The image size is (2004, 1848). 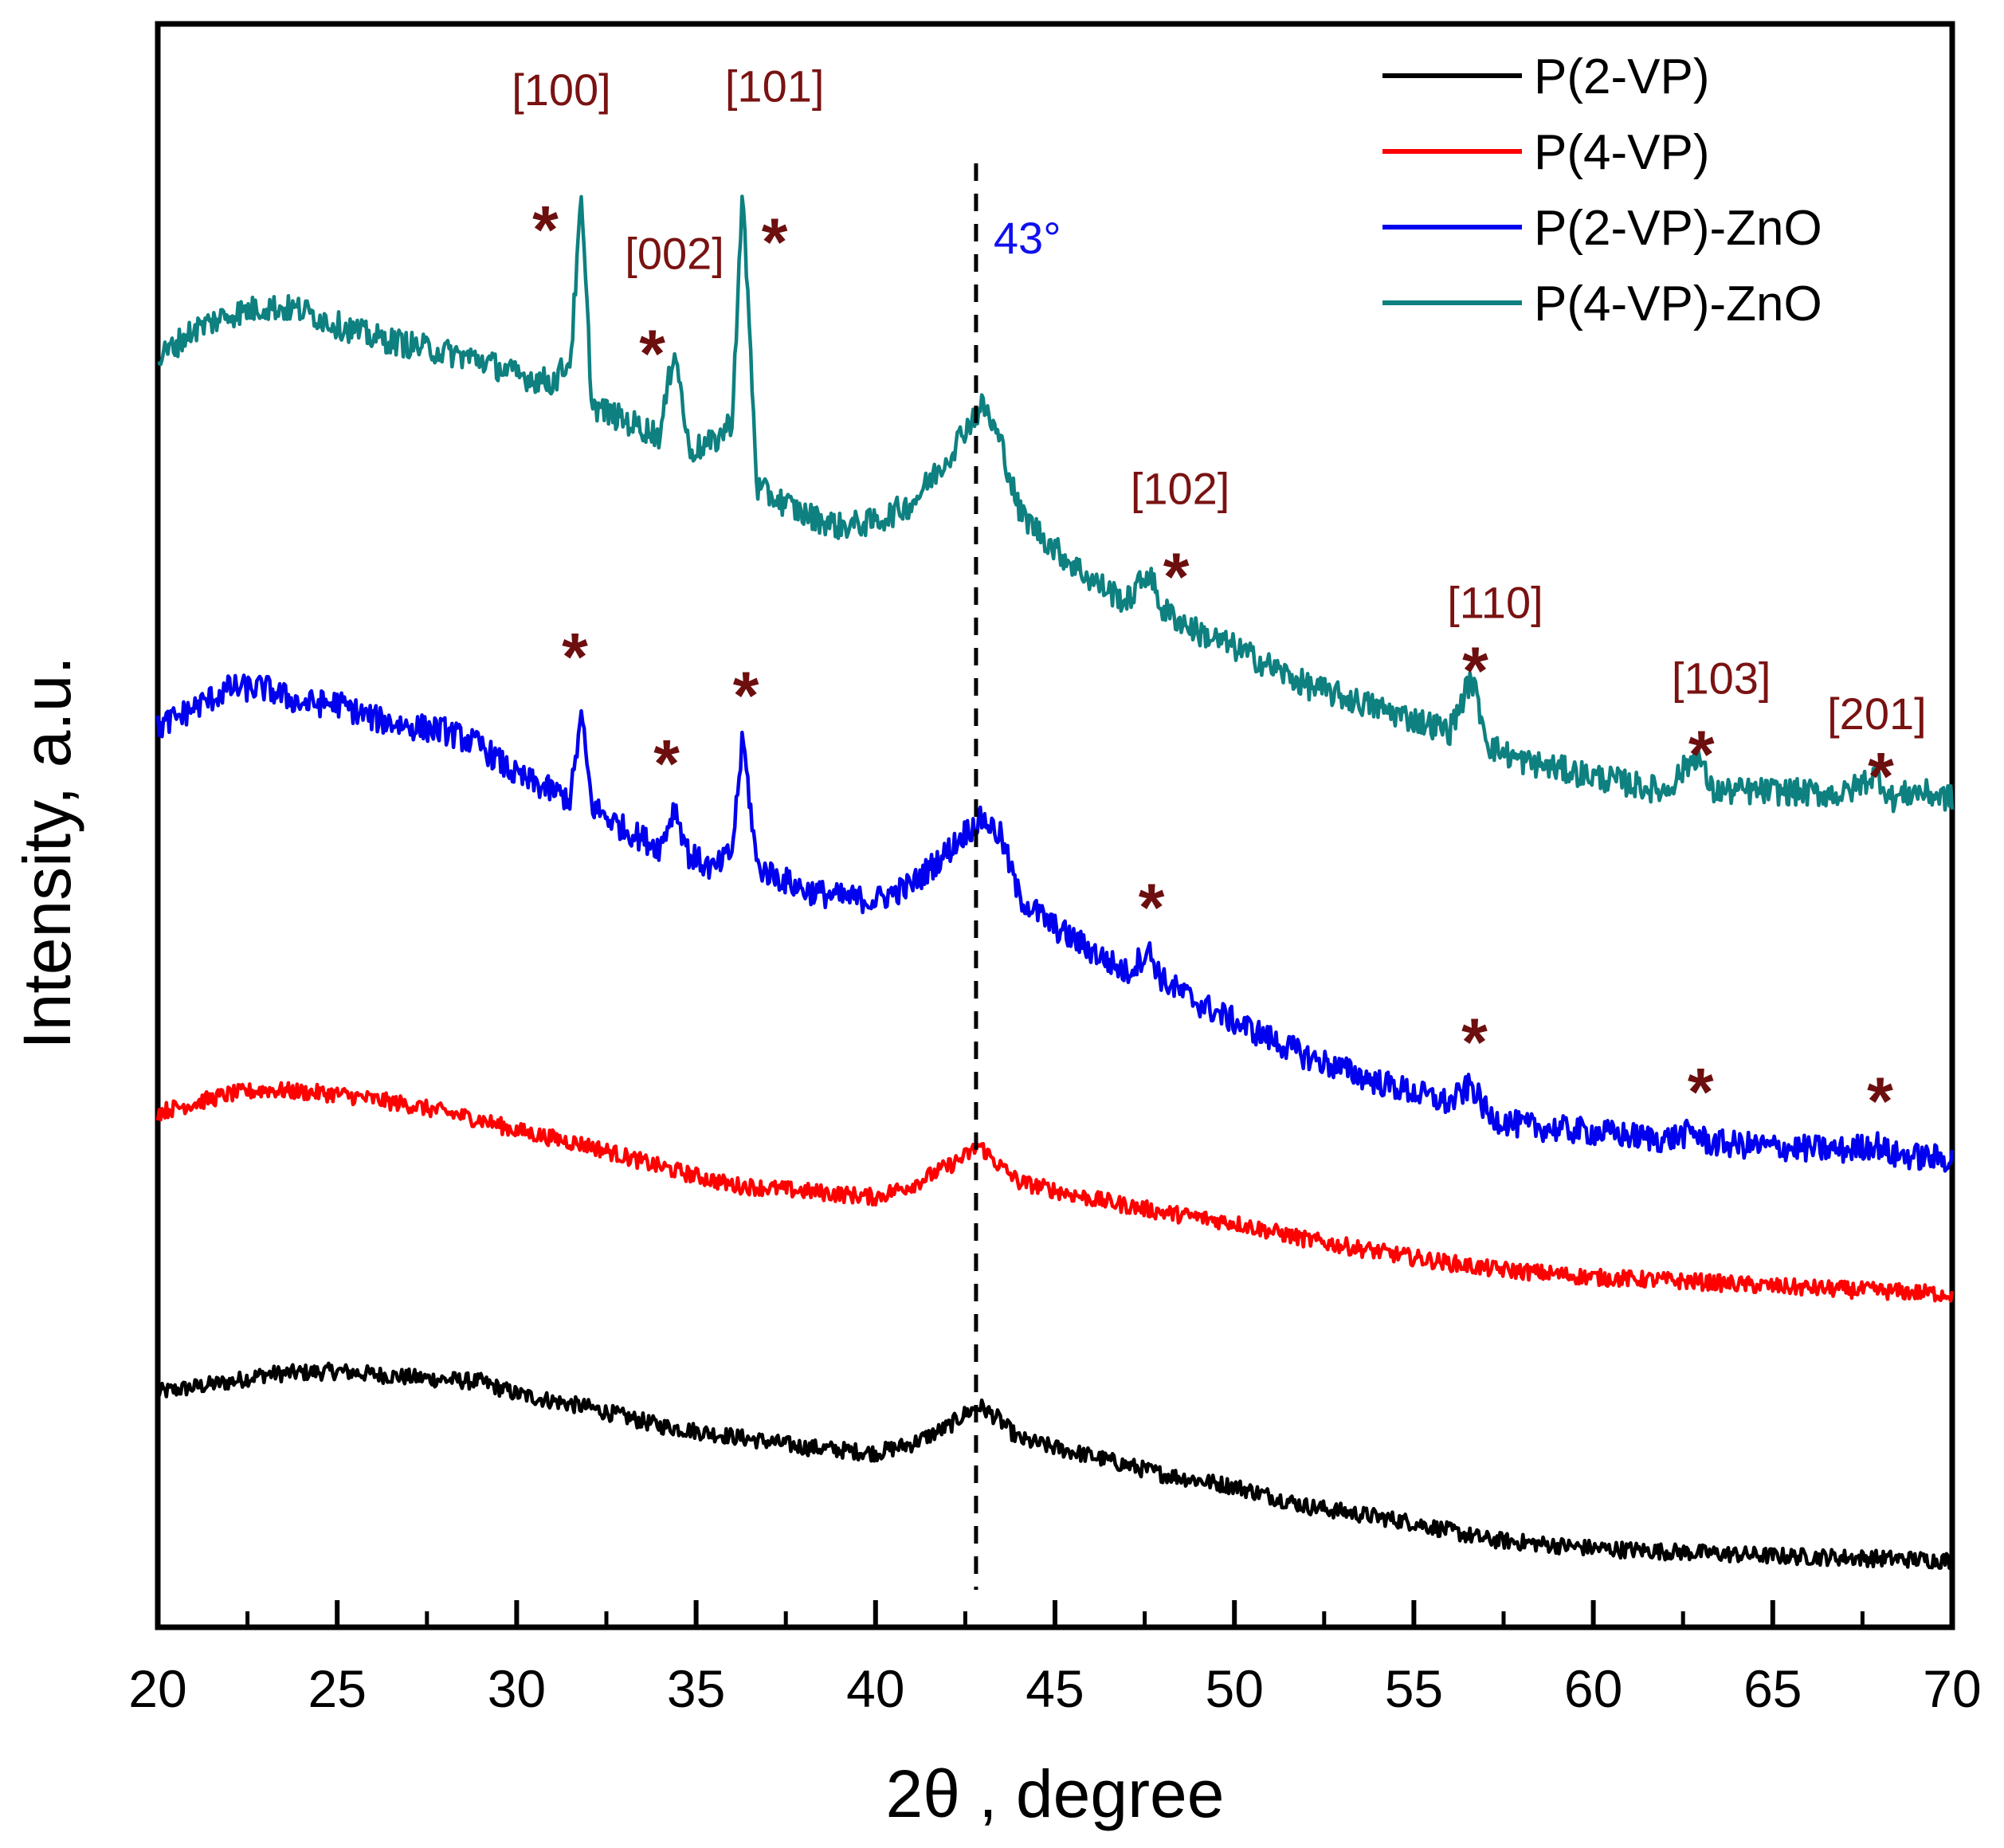 I want to click on peak-hkl-label: [100], so click(x=561, y=90).